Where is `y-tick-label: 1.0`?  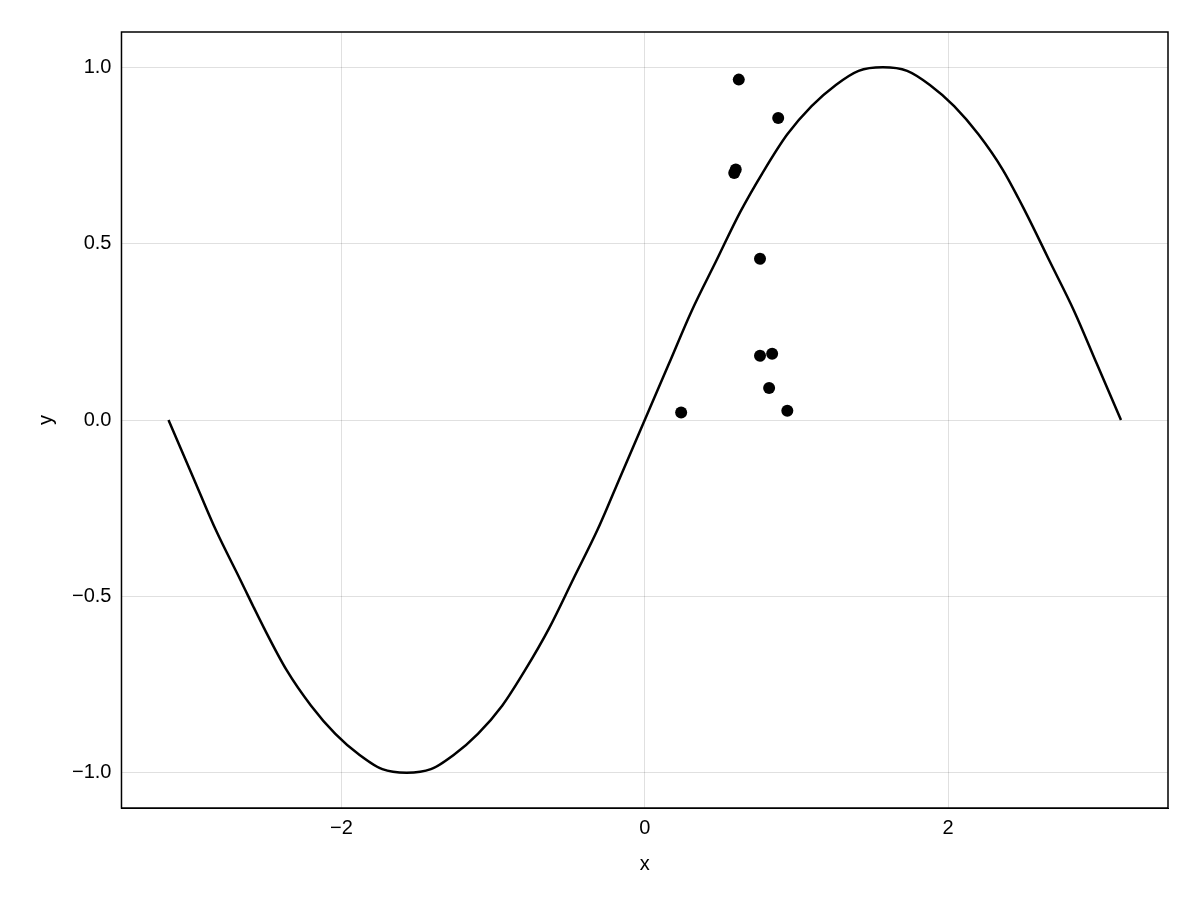
y-tick-label: 1.0 is located at coordinates (97, 65).